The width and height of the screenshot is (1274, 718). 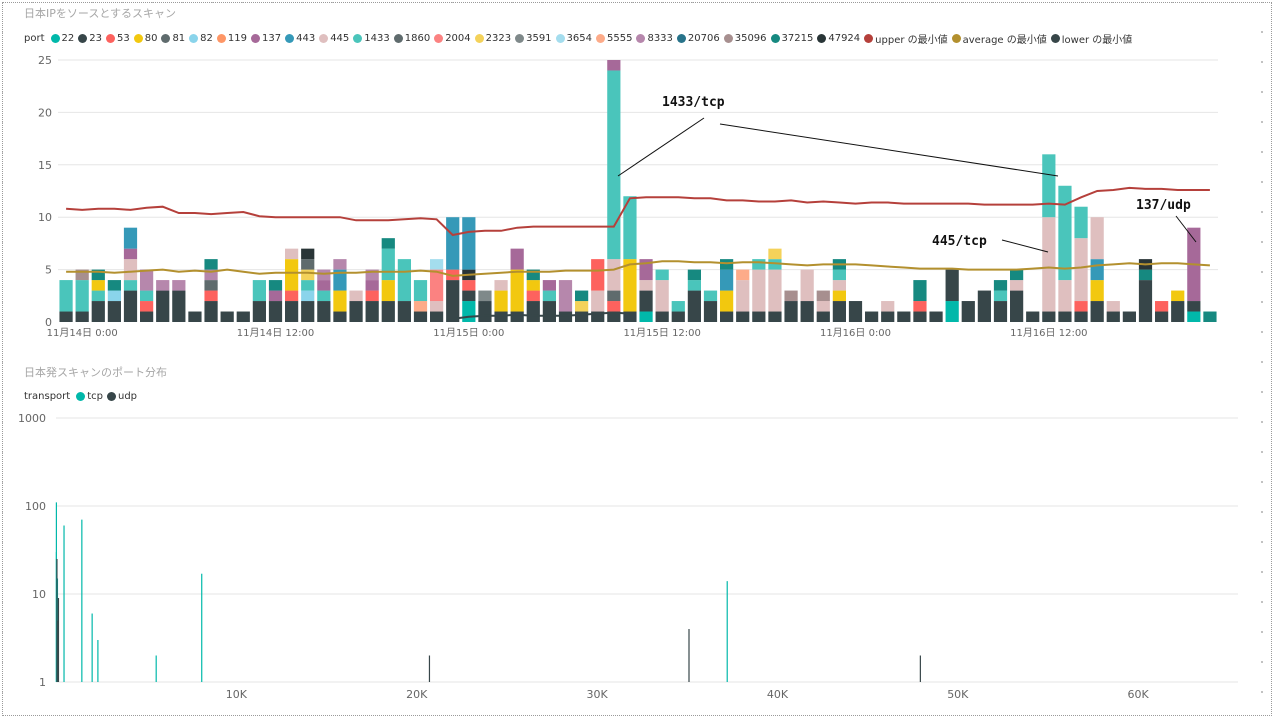 What do you see at coordinates (231, 38) in the screenshot?
I see `legend-item-port: 119` at bounding box center [231, 38].